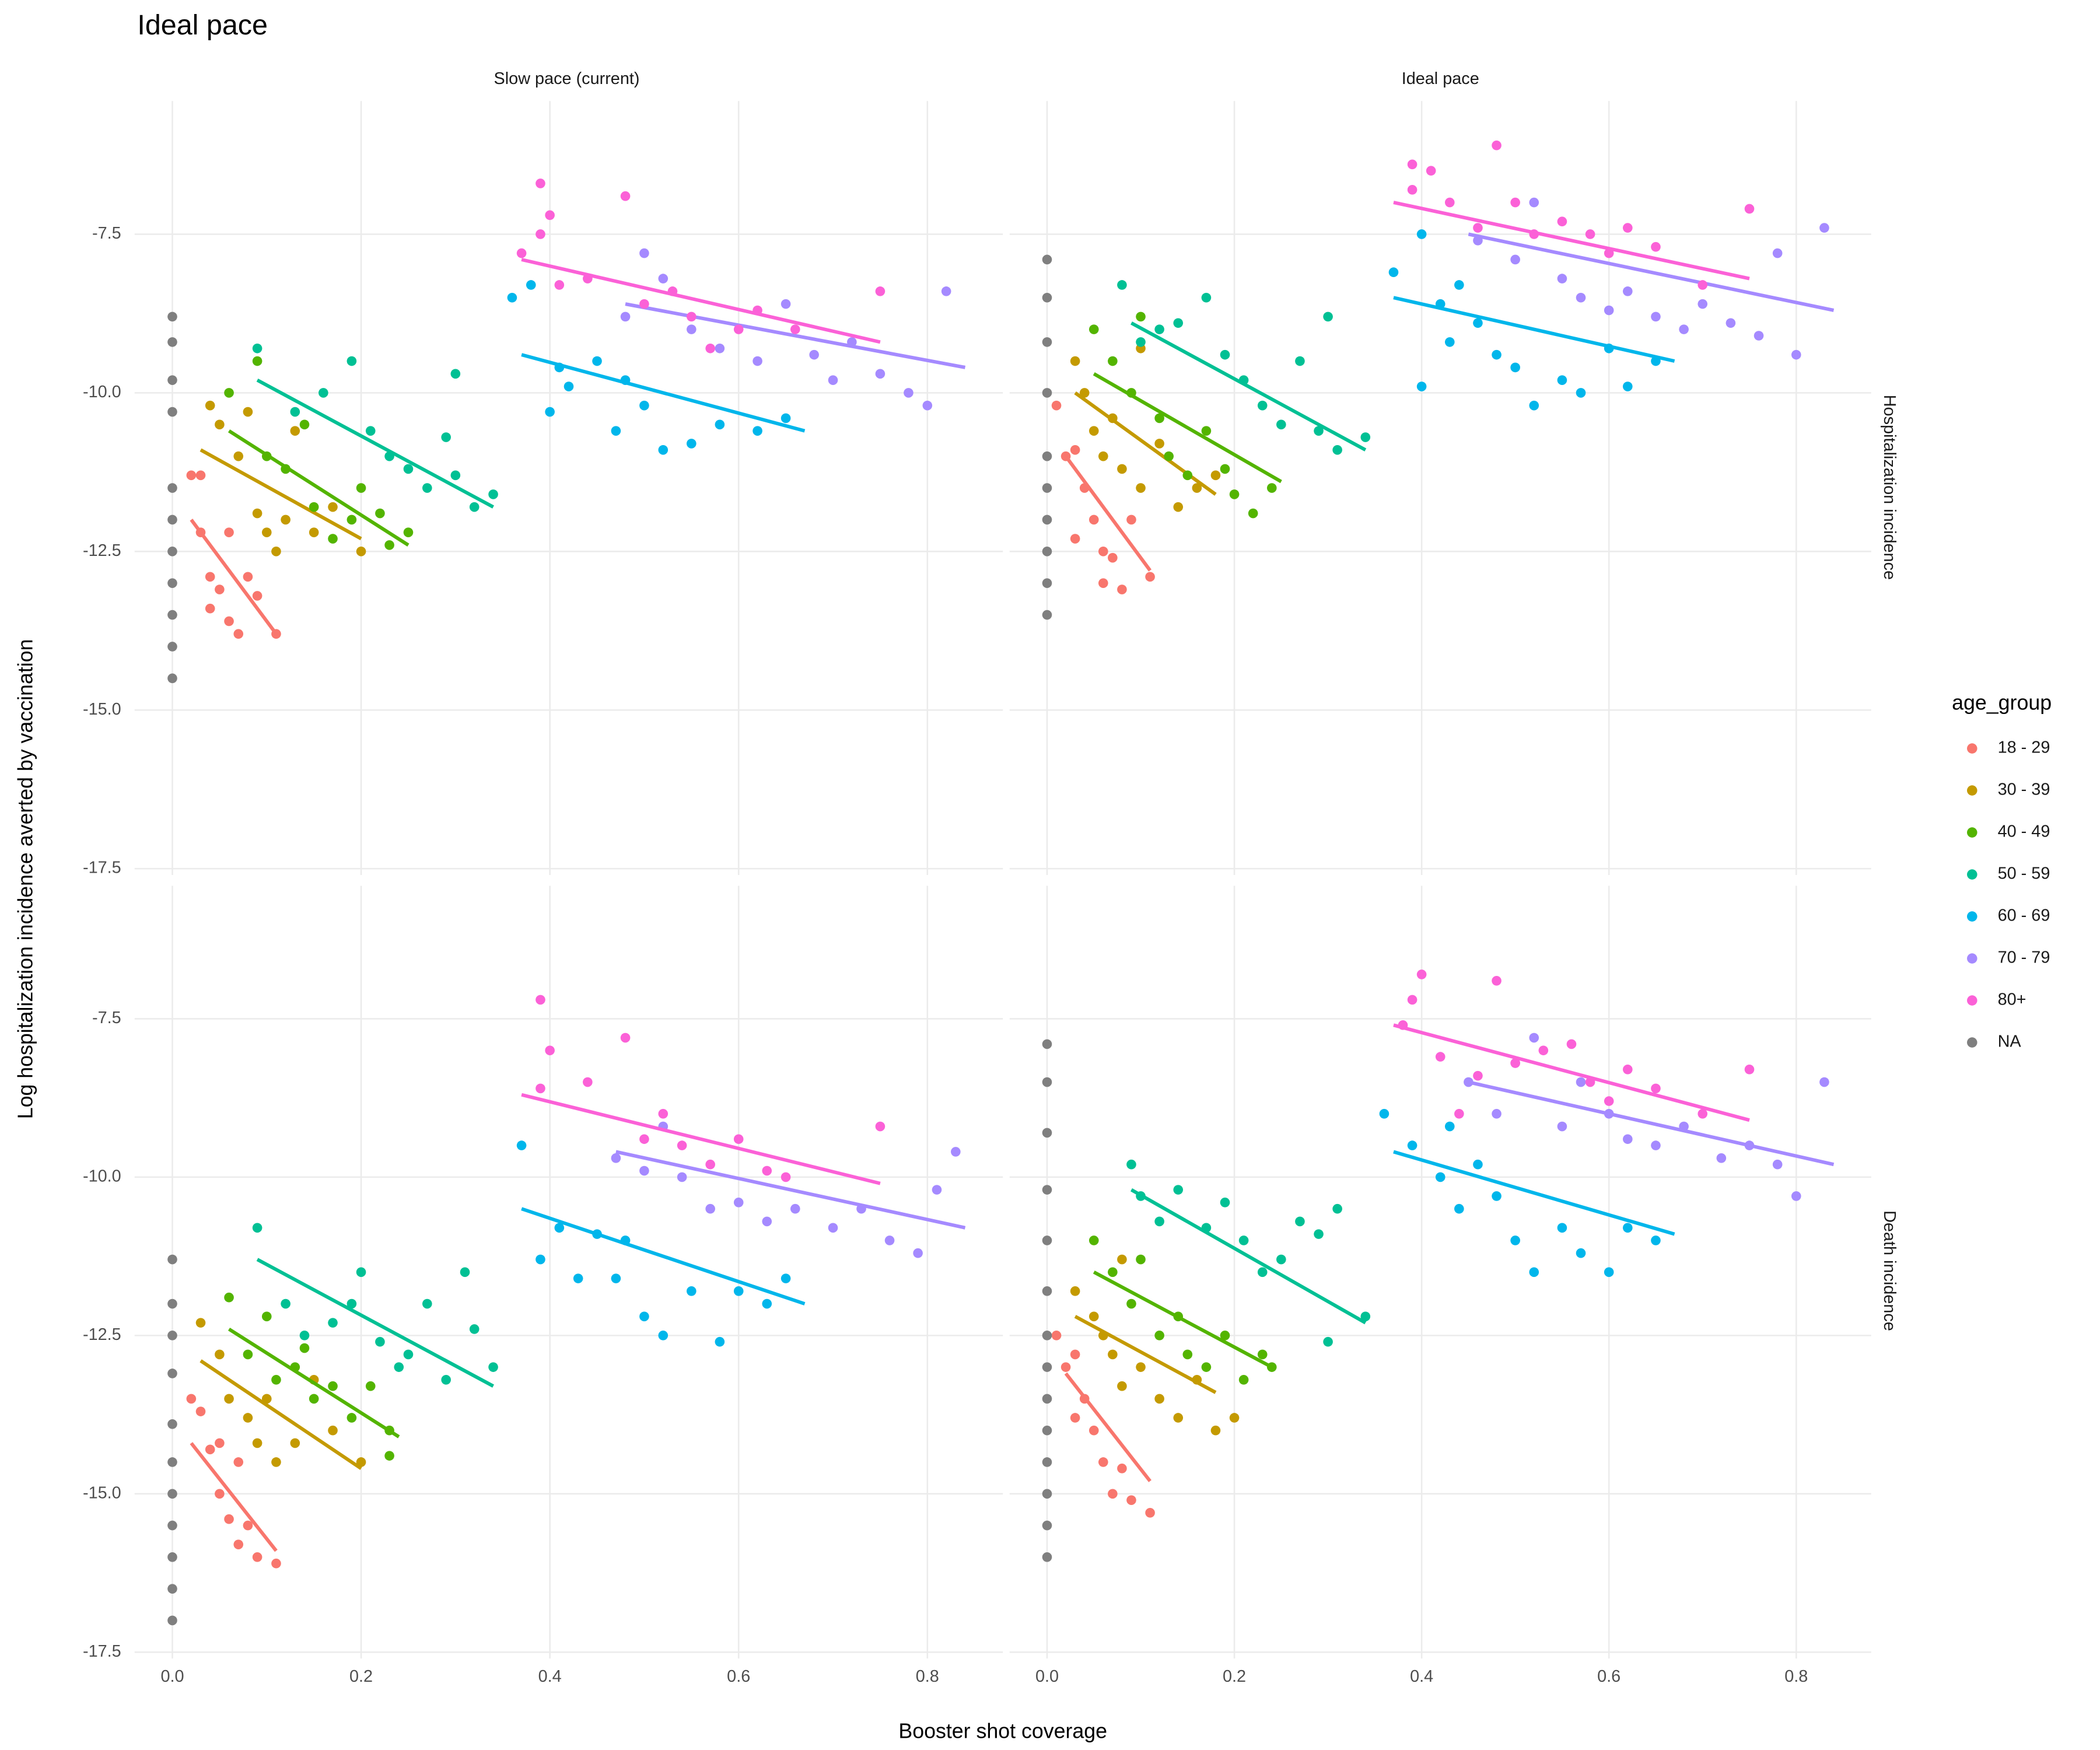  I want to click on x-tick-label: 0.6, so click(738, 1676).